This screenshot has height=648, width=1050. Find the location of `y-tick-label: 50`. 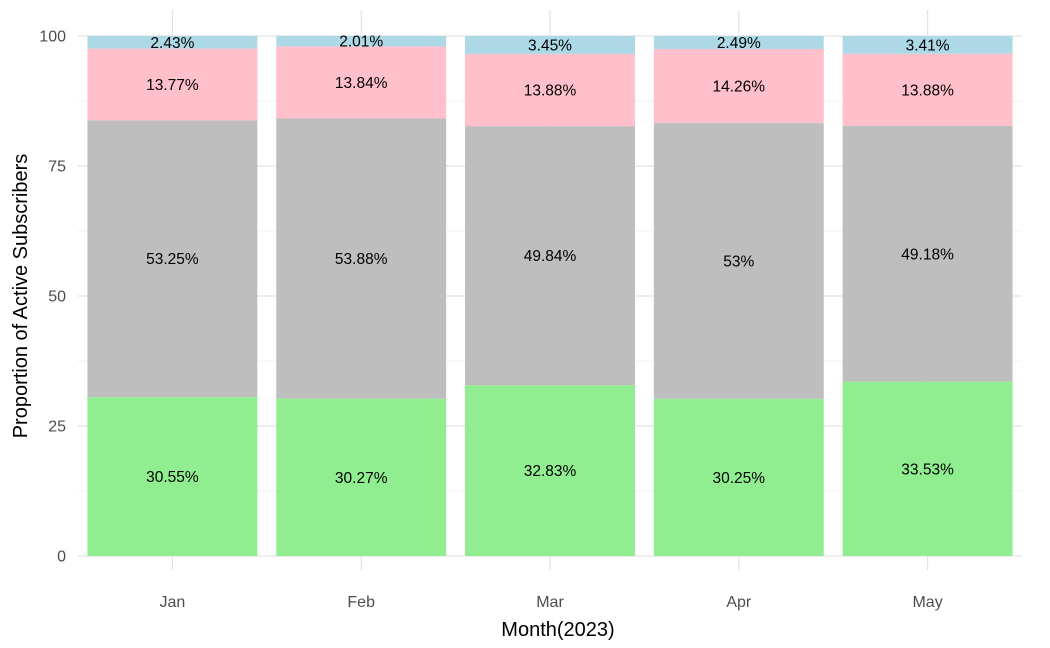

y-tick-label: 50 is located at coordinates (57, 297).